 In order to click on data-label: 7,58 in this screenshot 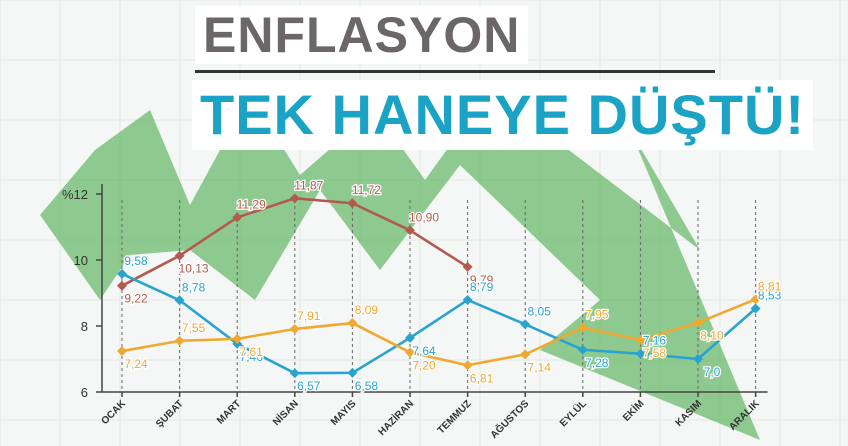, I will do `click(655, 353)`.